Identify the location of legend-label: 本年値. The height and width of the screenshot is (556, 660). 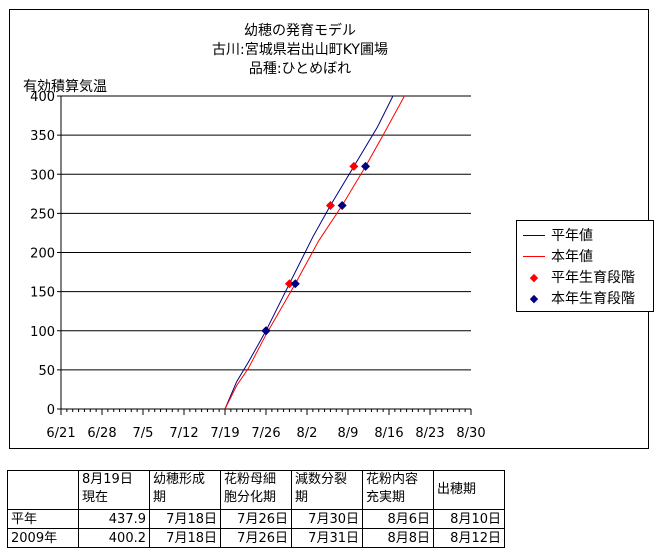
(572, 257).